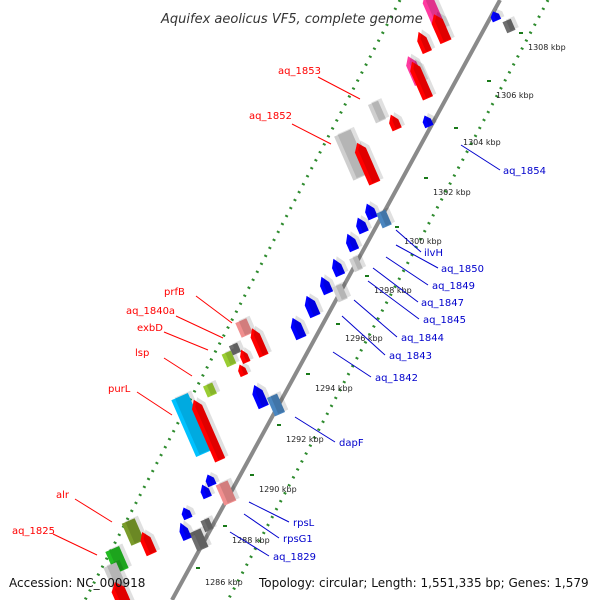 The height and width of the screenshot is (600, 600). Describe the element at coordinates (515, 95) in the screenshot. I see `tick-label: 1306 kbp` at that location.